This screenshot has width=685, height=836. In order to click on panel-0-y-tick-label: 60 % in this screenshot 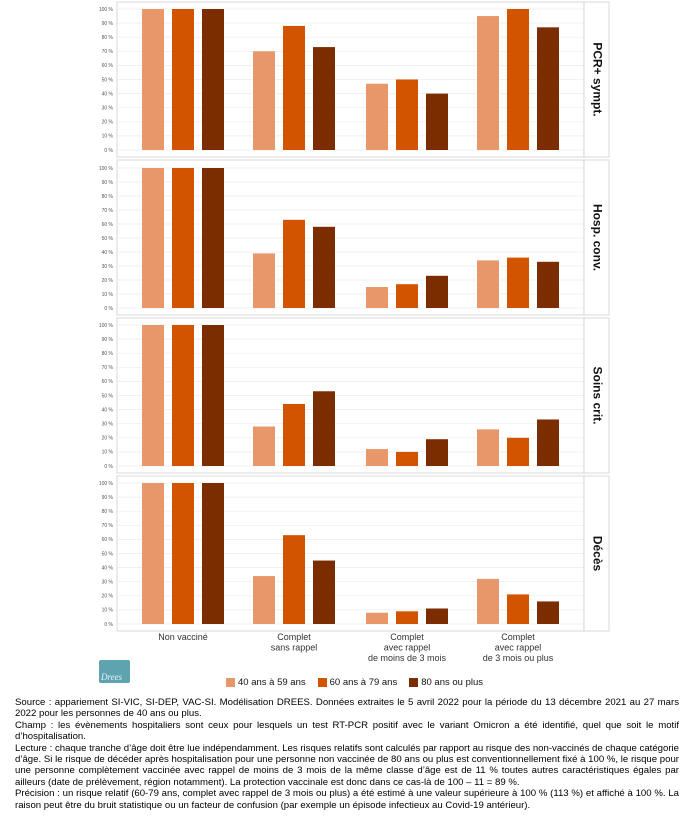, I will do `click(108, 66)`.